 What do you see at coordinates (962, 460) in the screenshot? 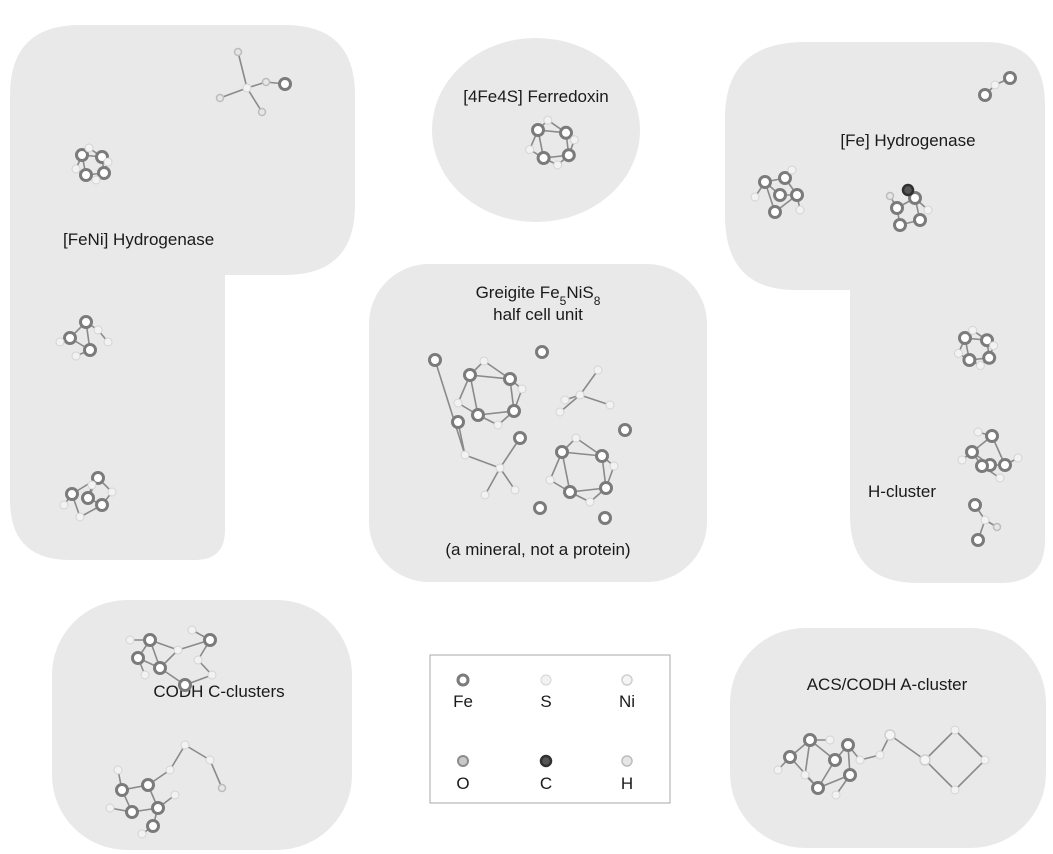
I see `h-cluster-cube-2-atom-s` at bounding box center [962, 460].